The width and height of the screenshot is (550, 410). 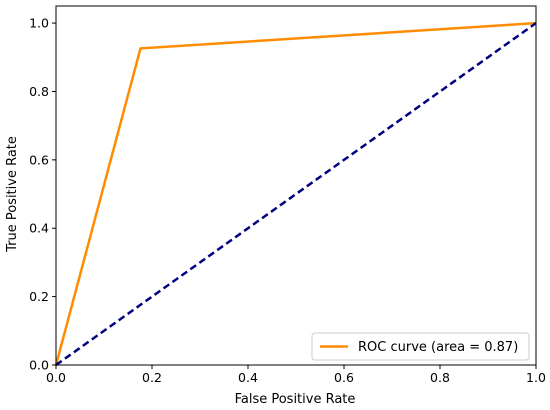 I want to click on legend-label: ROC curve (area = 0.87), so click(x=438, y=347).